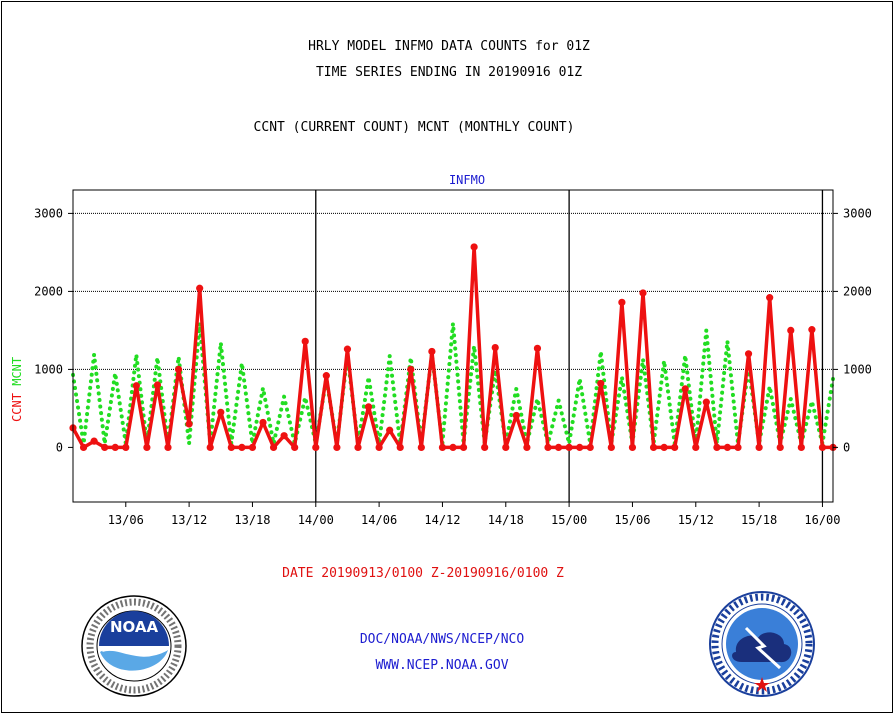 The height and width of the screenshot is (716, 896). I want to click on x-tick-label: 14/06, so click(379, 520).